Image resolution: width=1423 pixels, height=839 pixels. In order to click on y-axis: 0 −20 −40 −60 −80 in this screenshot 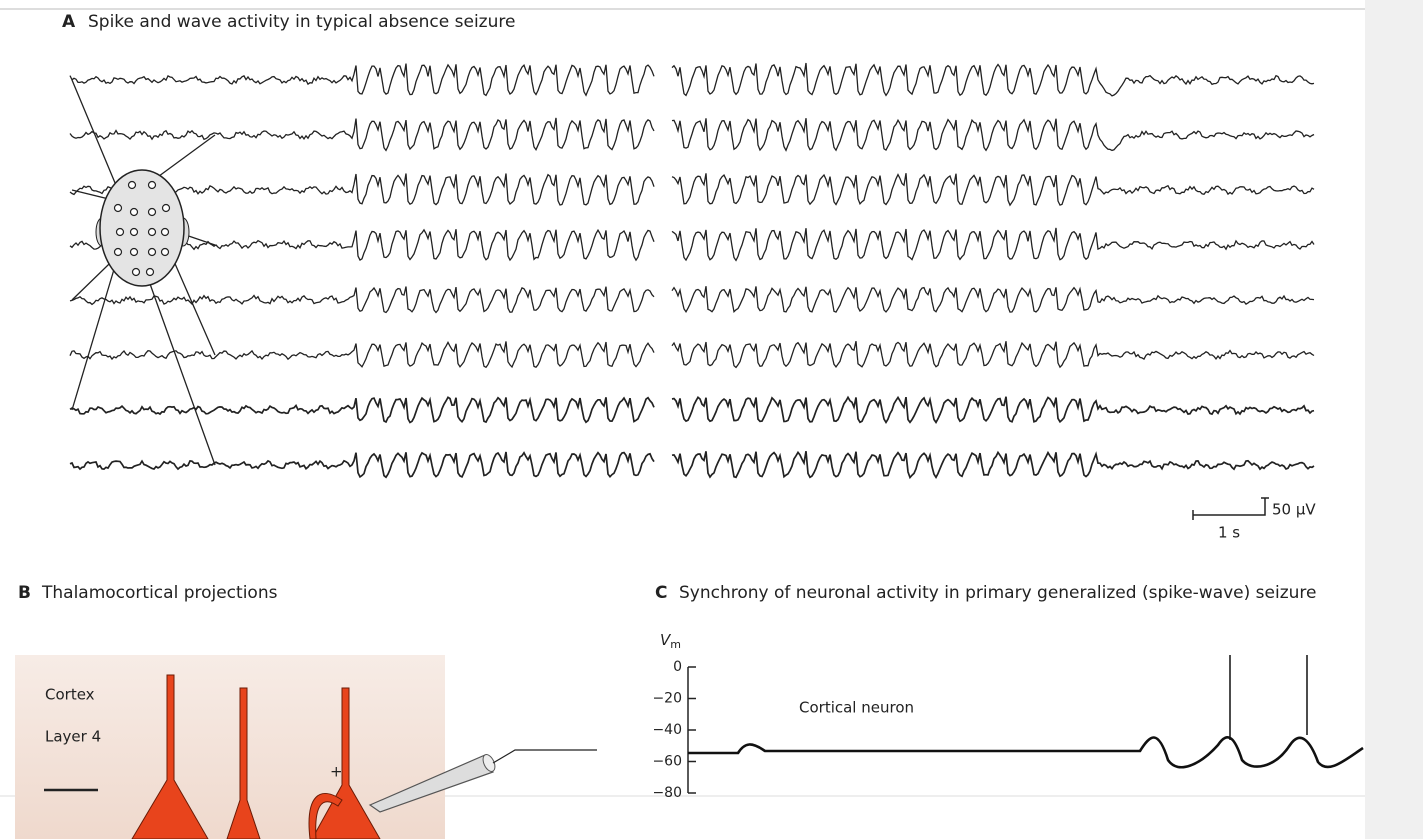, I will do `click(674, 730)`.